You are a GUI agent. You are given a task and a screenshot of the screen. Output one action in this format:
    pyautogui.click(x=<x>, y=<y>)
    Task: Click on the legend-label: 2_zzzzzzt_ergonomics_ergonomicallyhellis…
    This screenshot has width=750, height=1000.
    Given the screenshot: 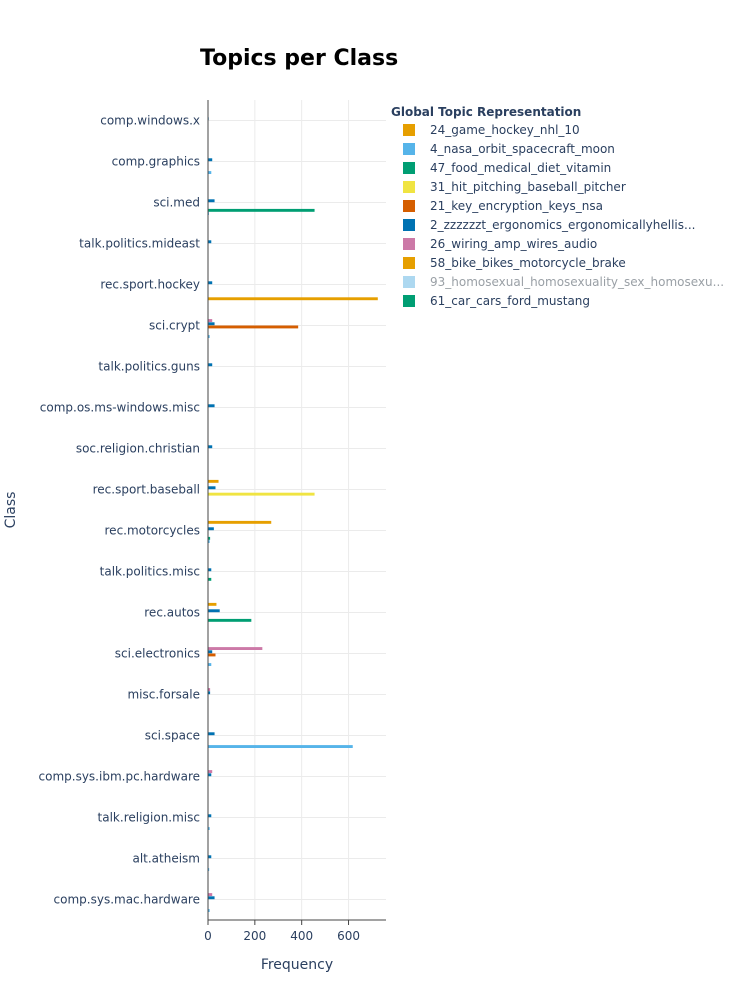 What is the action you would take?
    pyautogui.click(x=562, y=225)
    